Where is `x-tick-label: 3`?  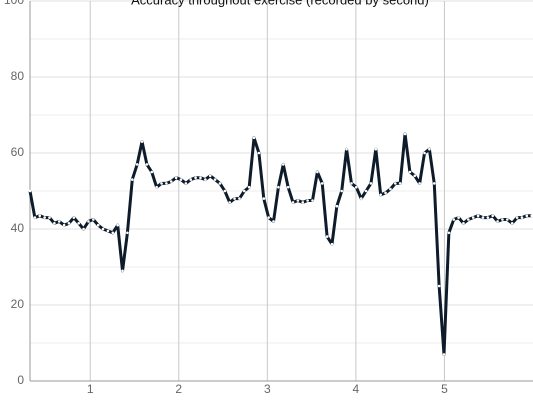
x-tick-label: 3 is located at coordinates (267, 389).